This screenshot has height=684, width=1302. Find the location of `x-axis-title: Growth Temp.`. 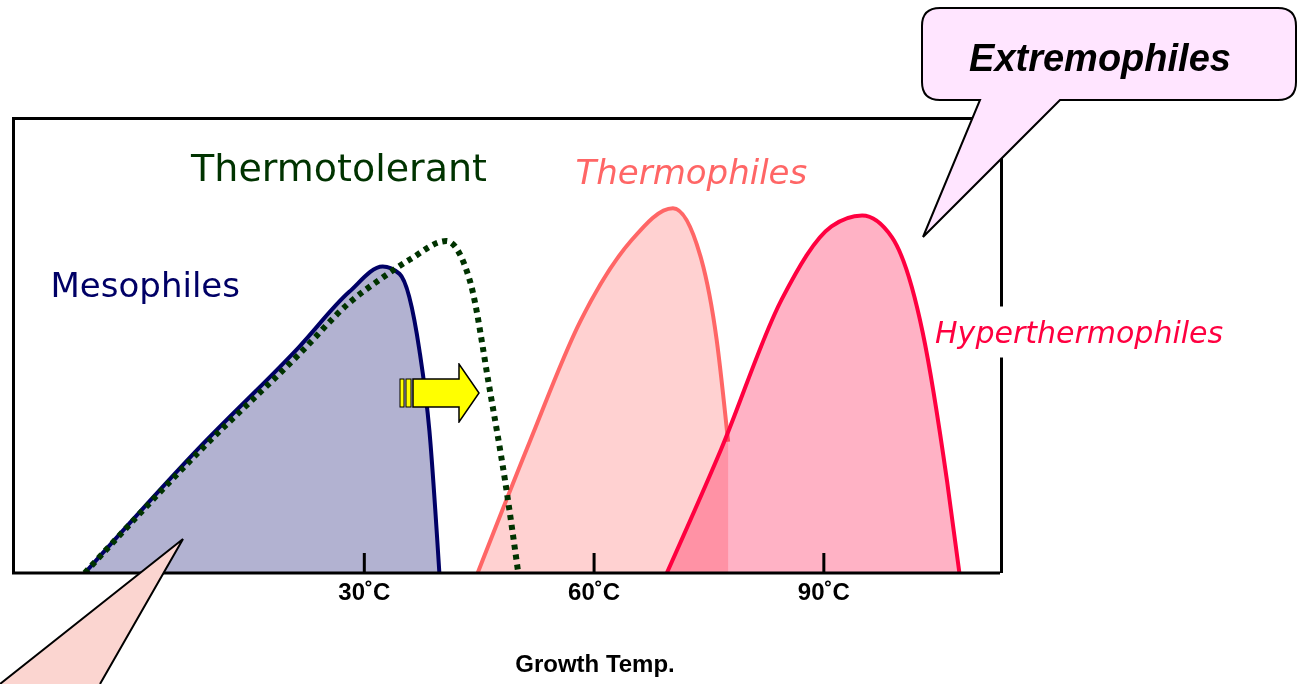

x-axis-title: Growth Temp. is located at coordinates (595, 664).